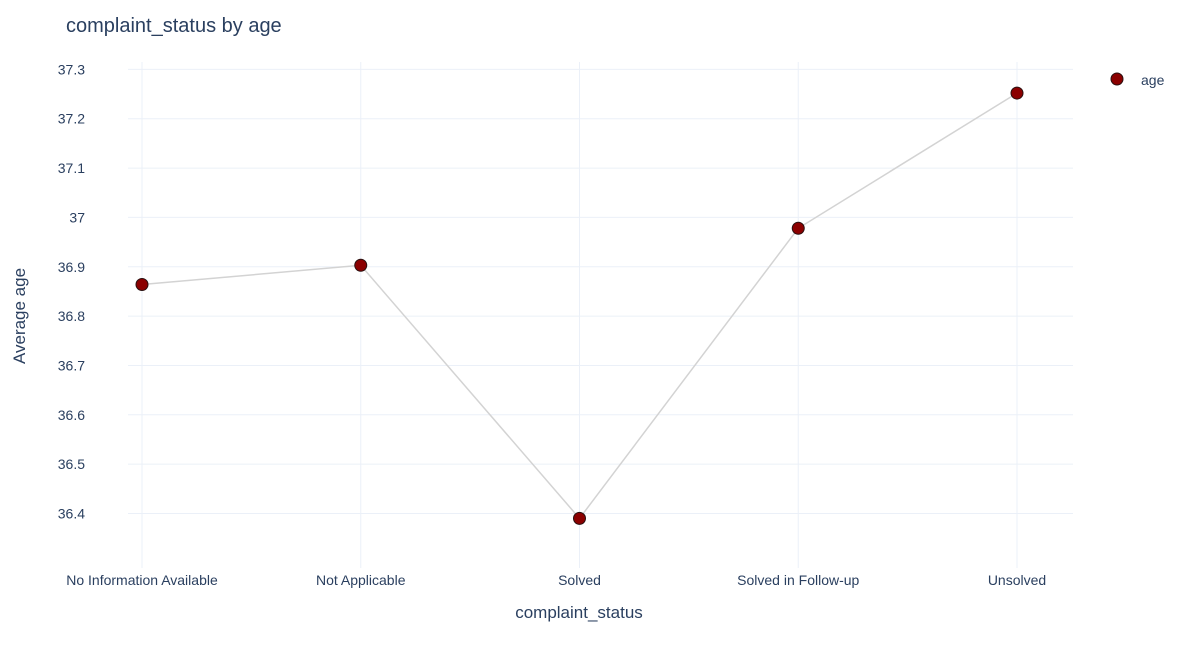  I want to click on y-tick-label: 36.7, so click(71, 365).